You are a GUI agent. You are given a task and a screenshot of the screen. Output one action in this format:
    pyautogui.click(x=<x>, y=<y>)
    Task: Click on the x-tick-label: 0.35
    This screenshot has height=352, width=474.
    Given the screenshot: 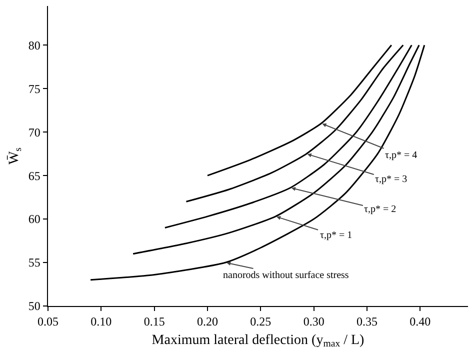 What is the action you would take?
    pyautogui.click(x=367, y=321)
    